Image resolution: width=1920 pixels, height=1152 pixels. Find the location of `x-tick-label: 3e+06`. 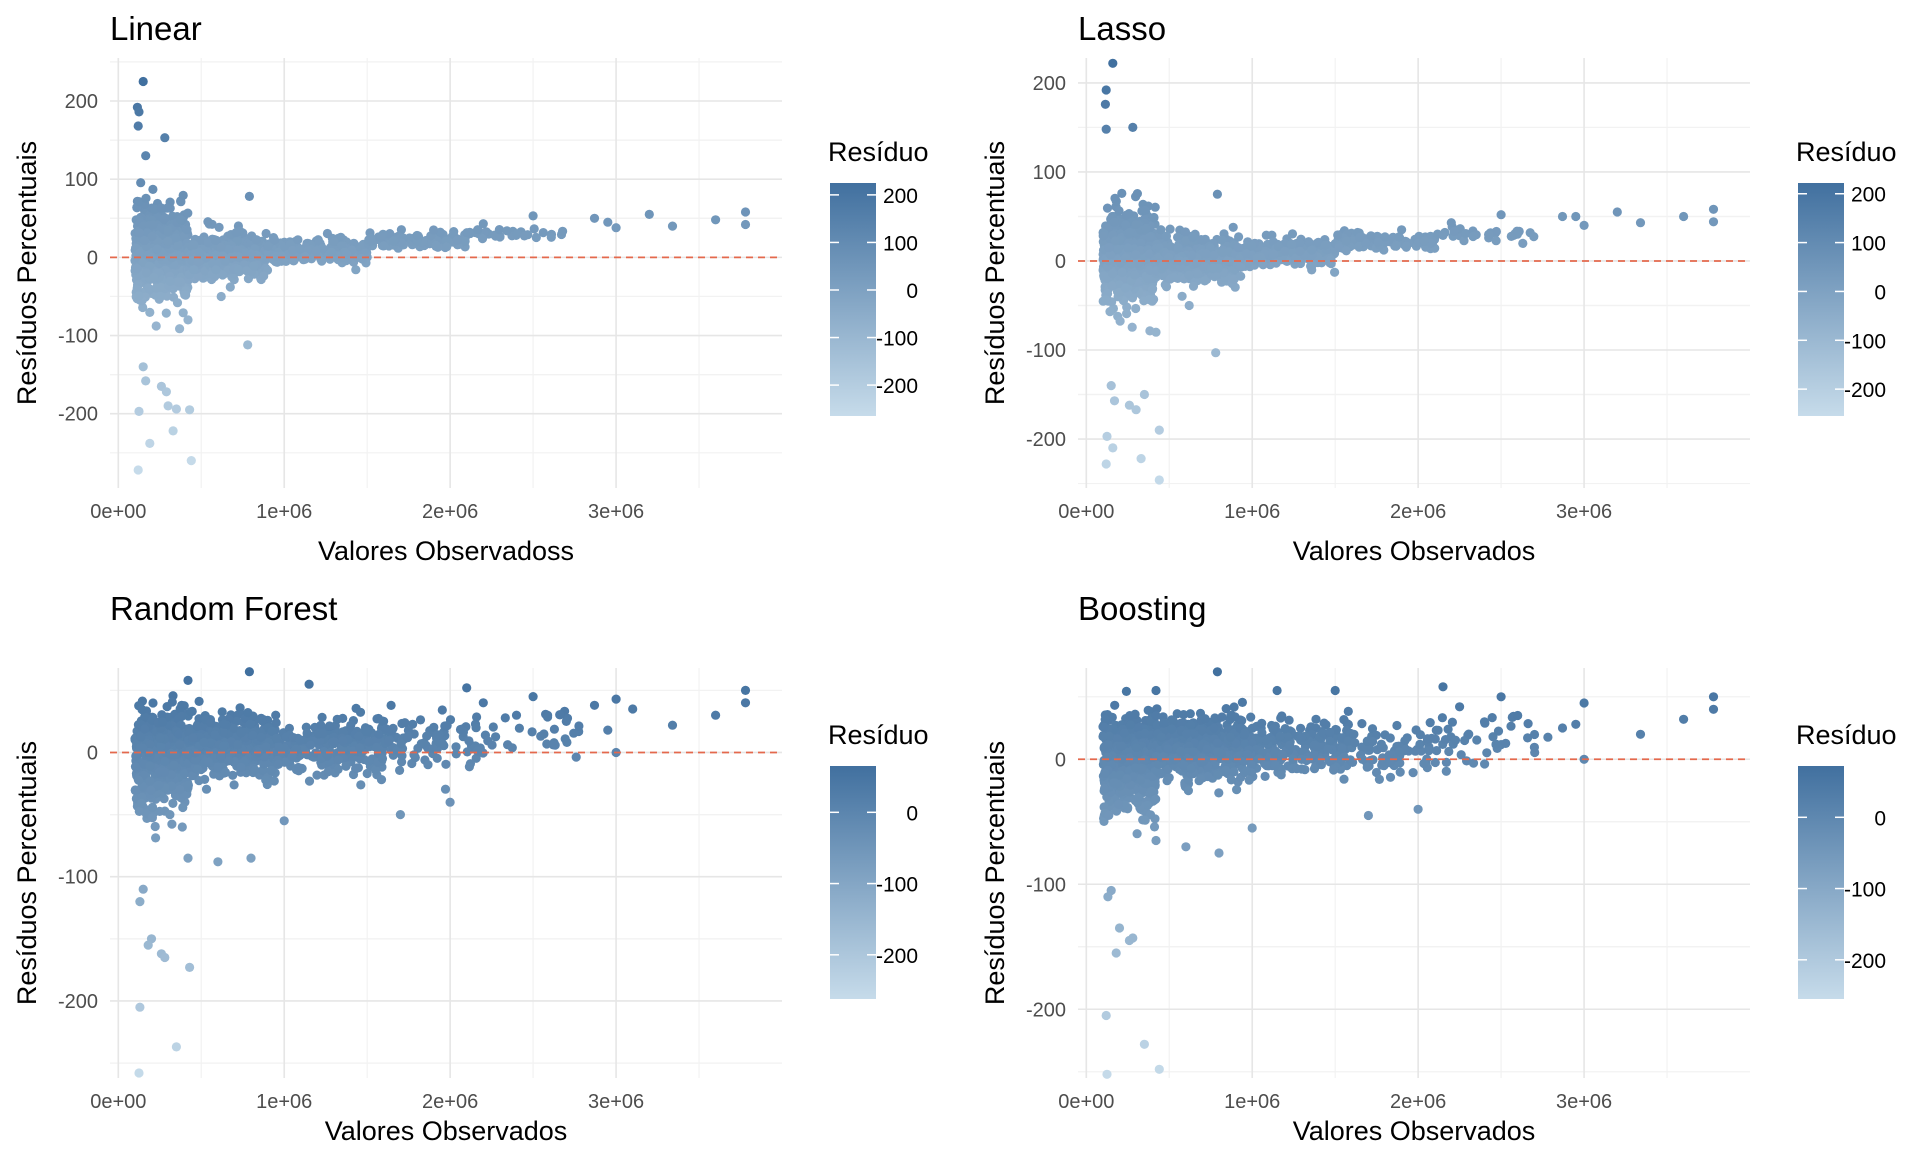

x-tick-label: 3e+06 is located at coordinates (1584, 512).